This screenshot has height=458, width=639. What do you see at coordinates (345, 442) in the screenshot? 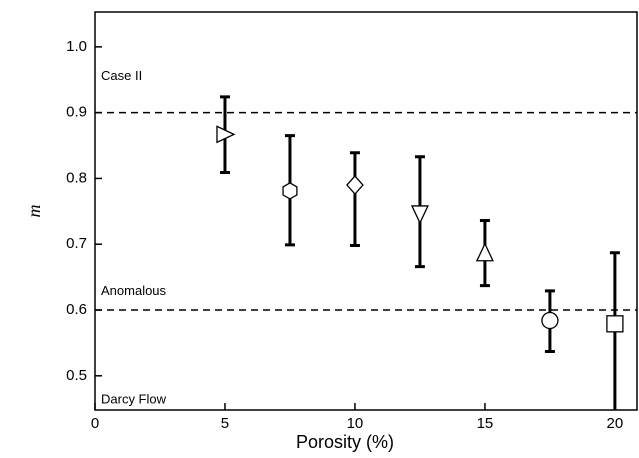
I see `x-axis-label: Porosity (%)` at bounding box center [345, 442].